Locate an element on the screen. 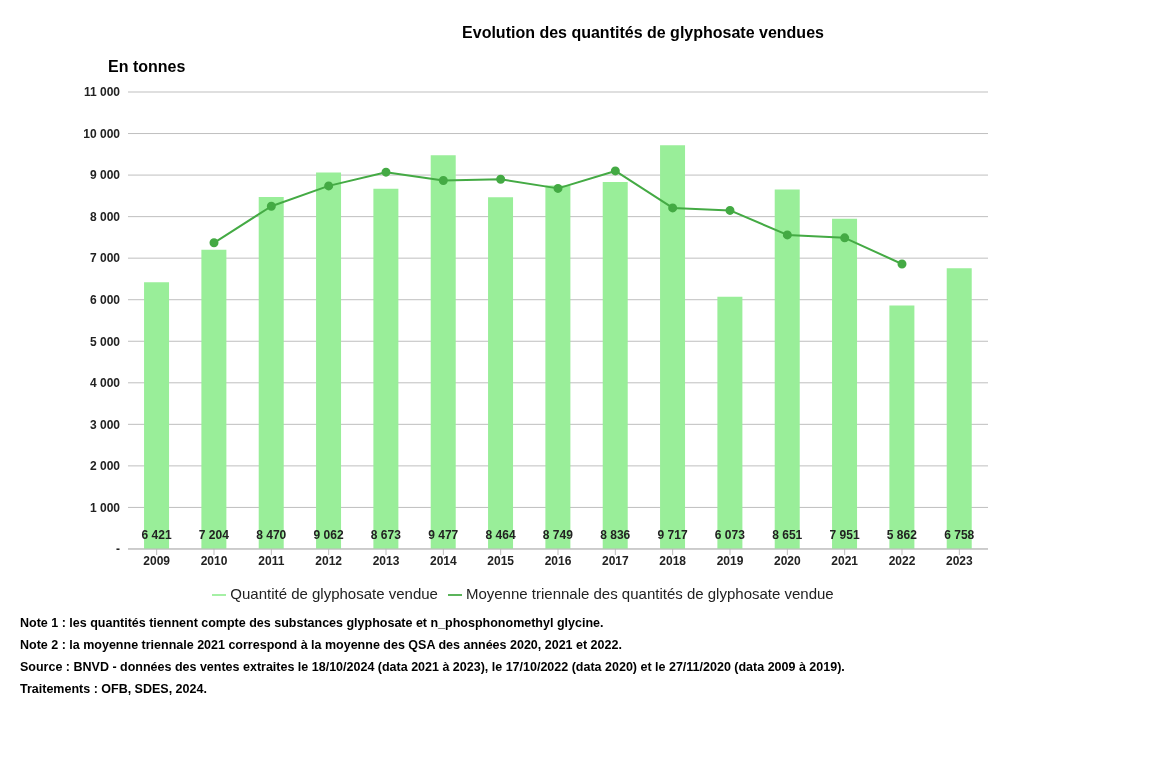  y-tick-label: 10 000 is located at coordinates (102, 133).